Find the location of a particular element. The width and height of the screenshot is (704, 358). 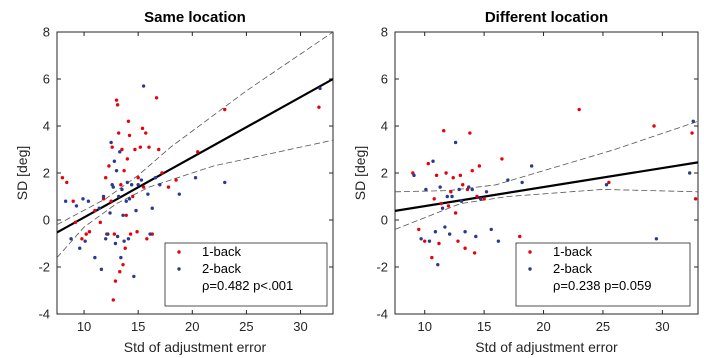

ci-lower-line is located at coordinates (546, 209).